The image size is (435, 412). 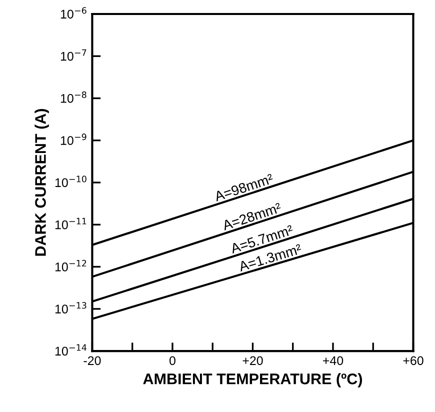 I want to click on y-axis-title: DARK CURRENT (A), so click(x=41, y=182).